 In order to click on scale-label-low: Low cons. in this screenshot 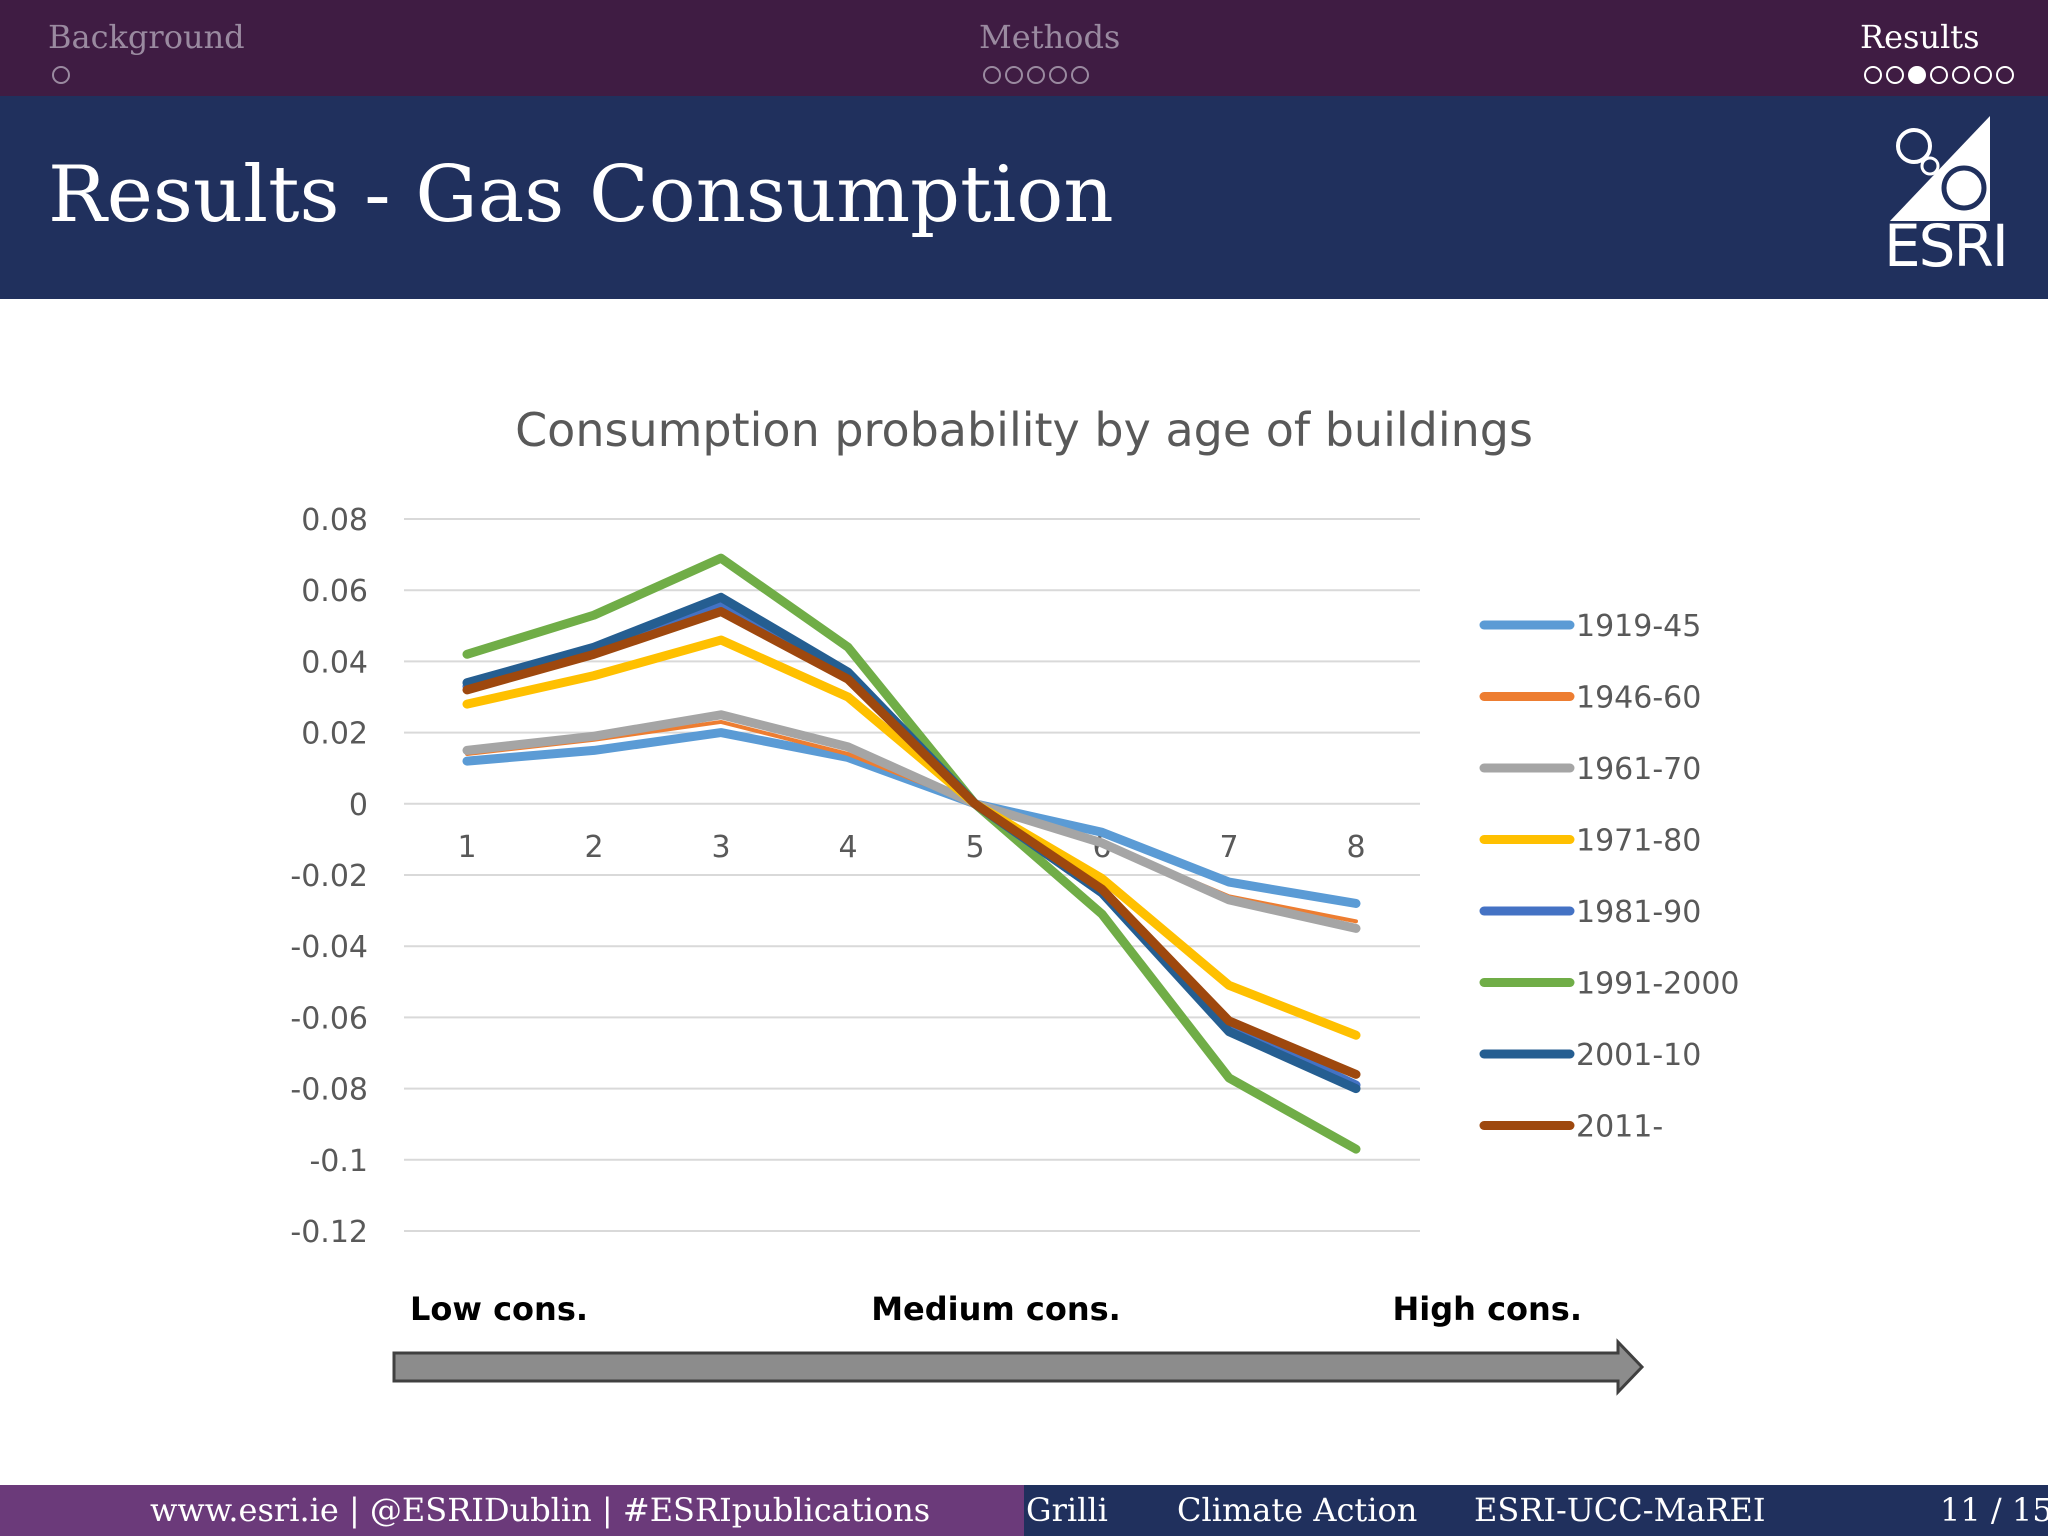, I will do `click(499, 1309)`.